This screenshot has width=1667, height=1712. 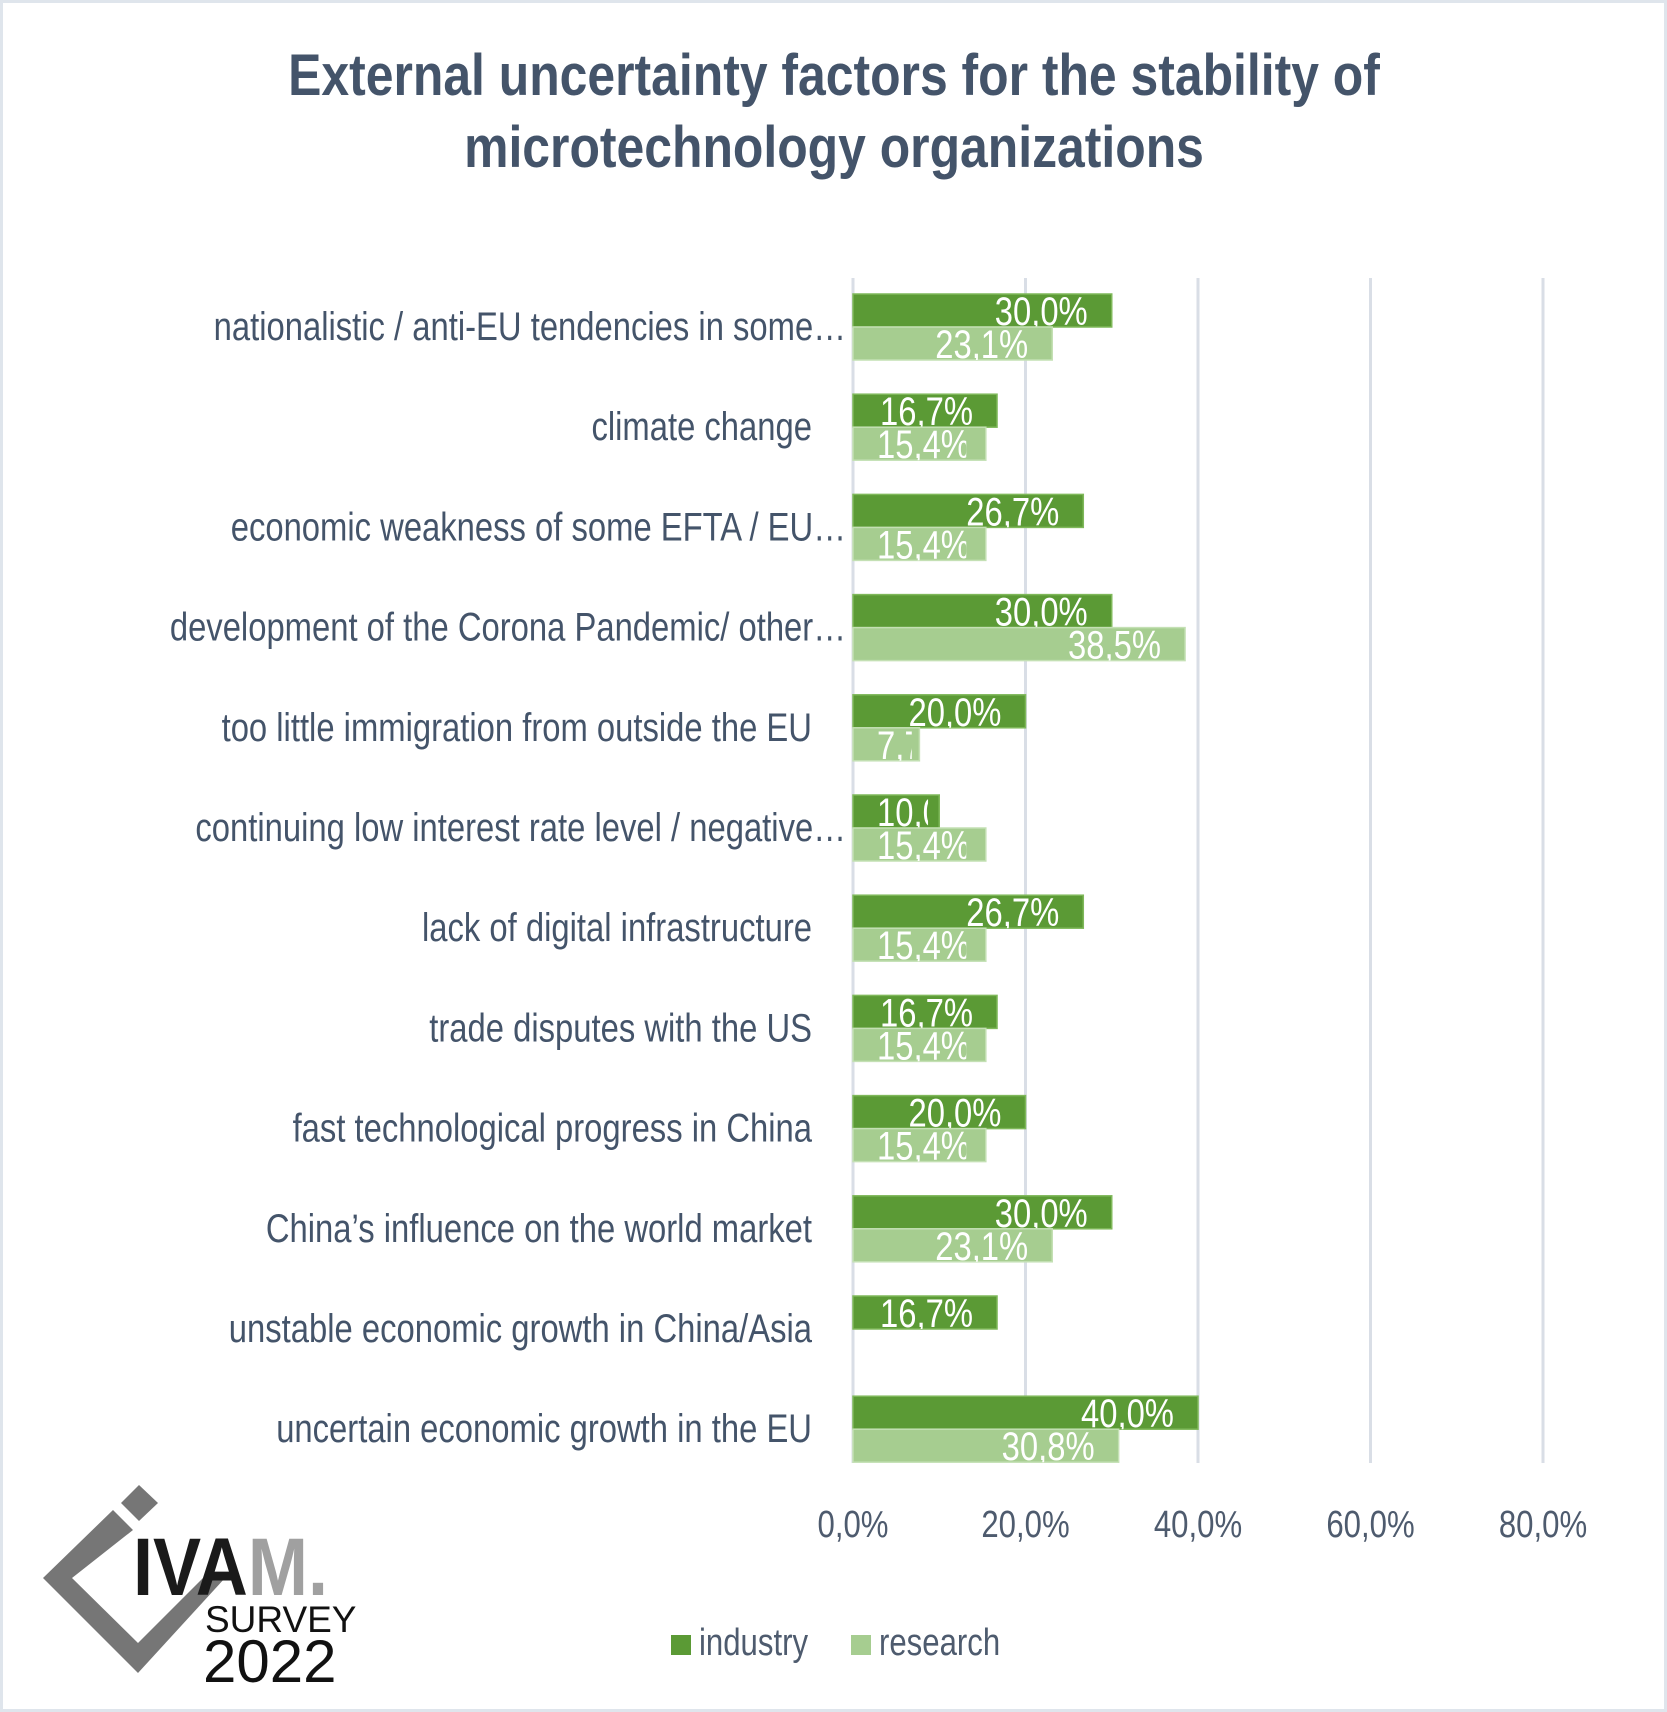 I want to click on category-label: climate change, so click(x=701, y=426).